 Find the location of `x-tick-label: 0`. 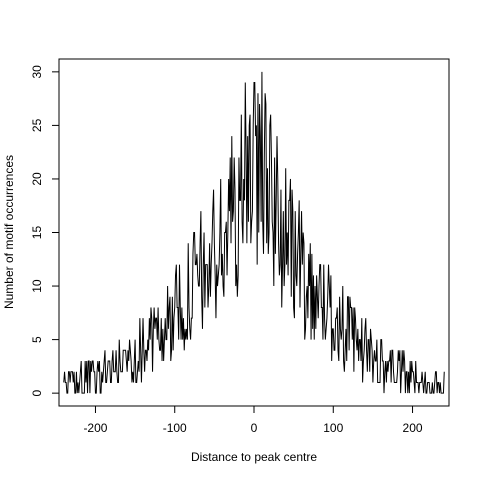

x-tick-label: 0 is located at coordinates (254, 428).